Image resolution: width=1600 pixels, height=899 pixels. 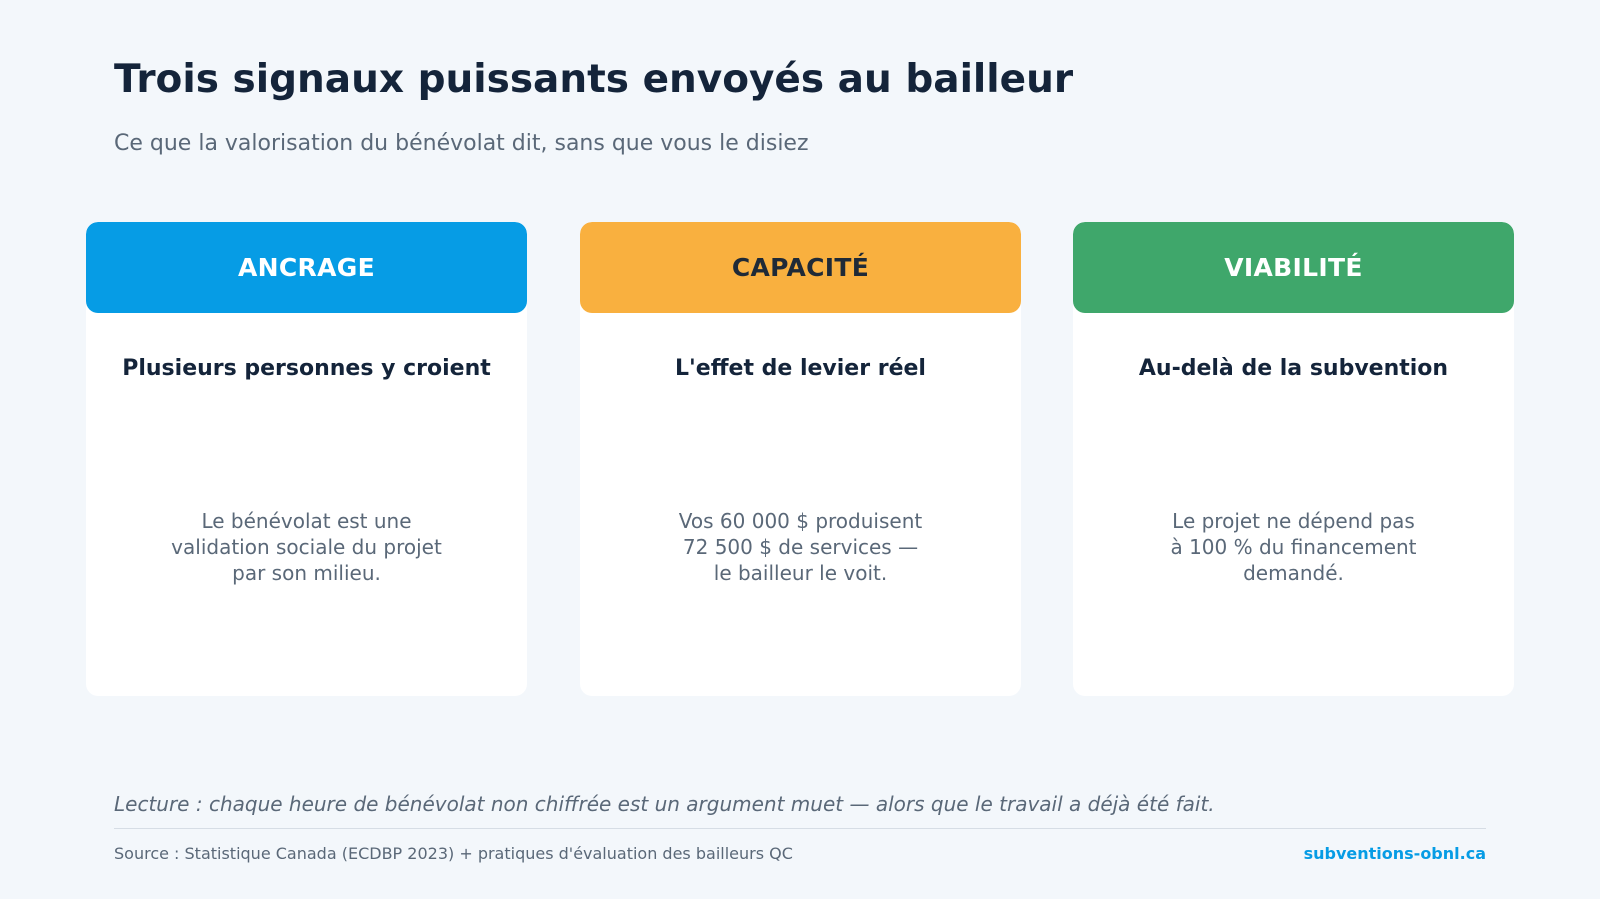 I want to click on card-ancrage-heading: Plusieurs personnes y croient, so click(x=306, y=368).